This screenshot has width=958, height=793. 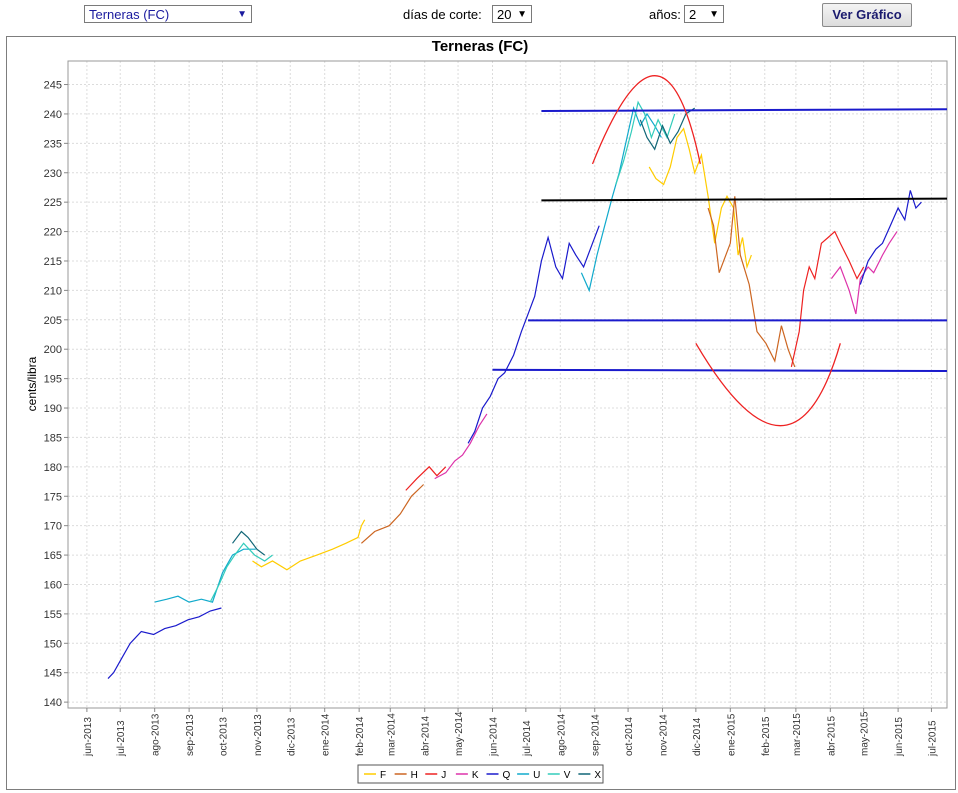 What do you see at coordinates (53, 556) in the screenshot?
I see `y-tick-label: 165` at bounding box center [53, 556].